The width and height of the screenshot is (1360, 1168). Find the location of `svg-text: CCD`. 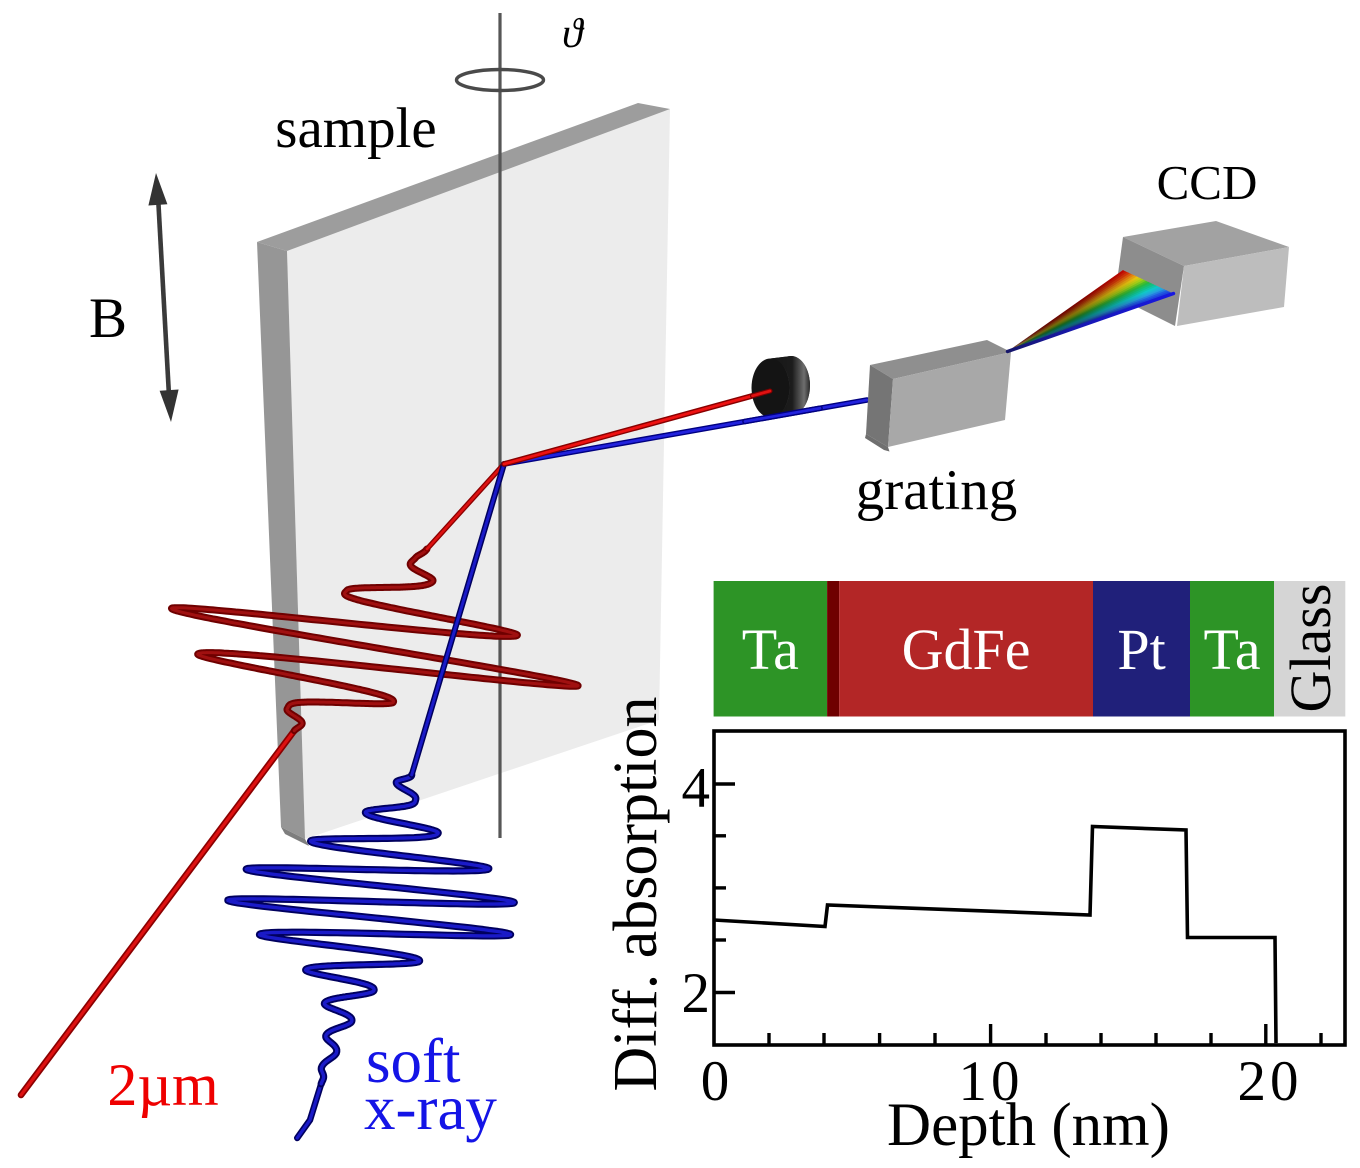

svg-text: CCD is located at coordinates (1207, 182).